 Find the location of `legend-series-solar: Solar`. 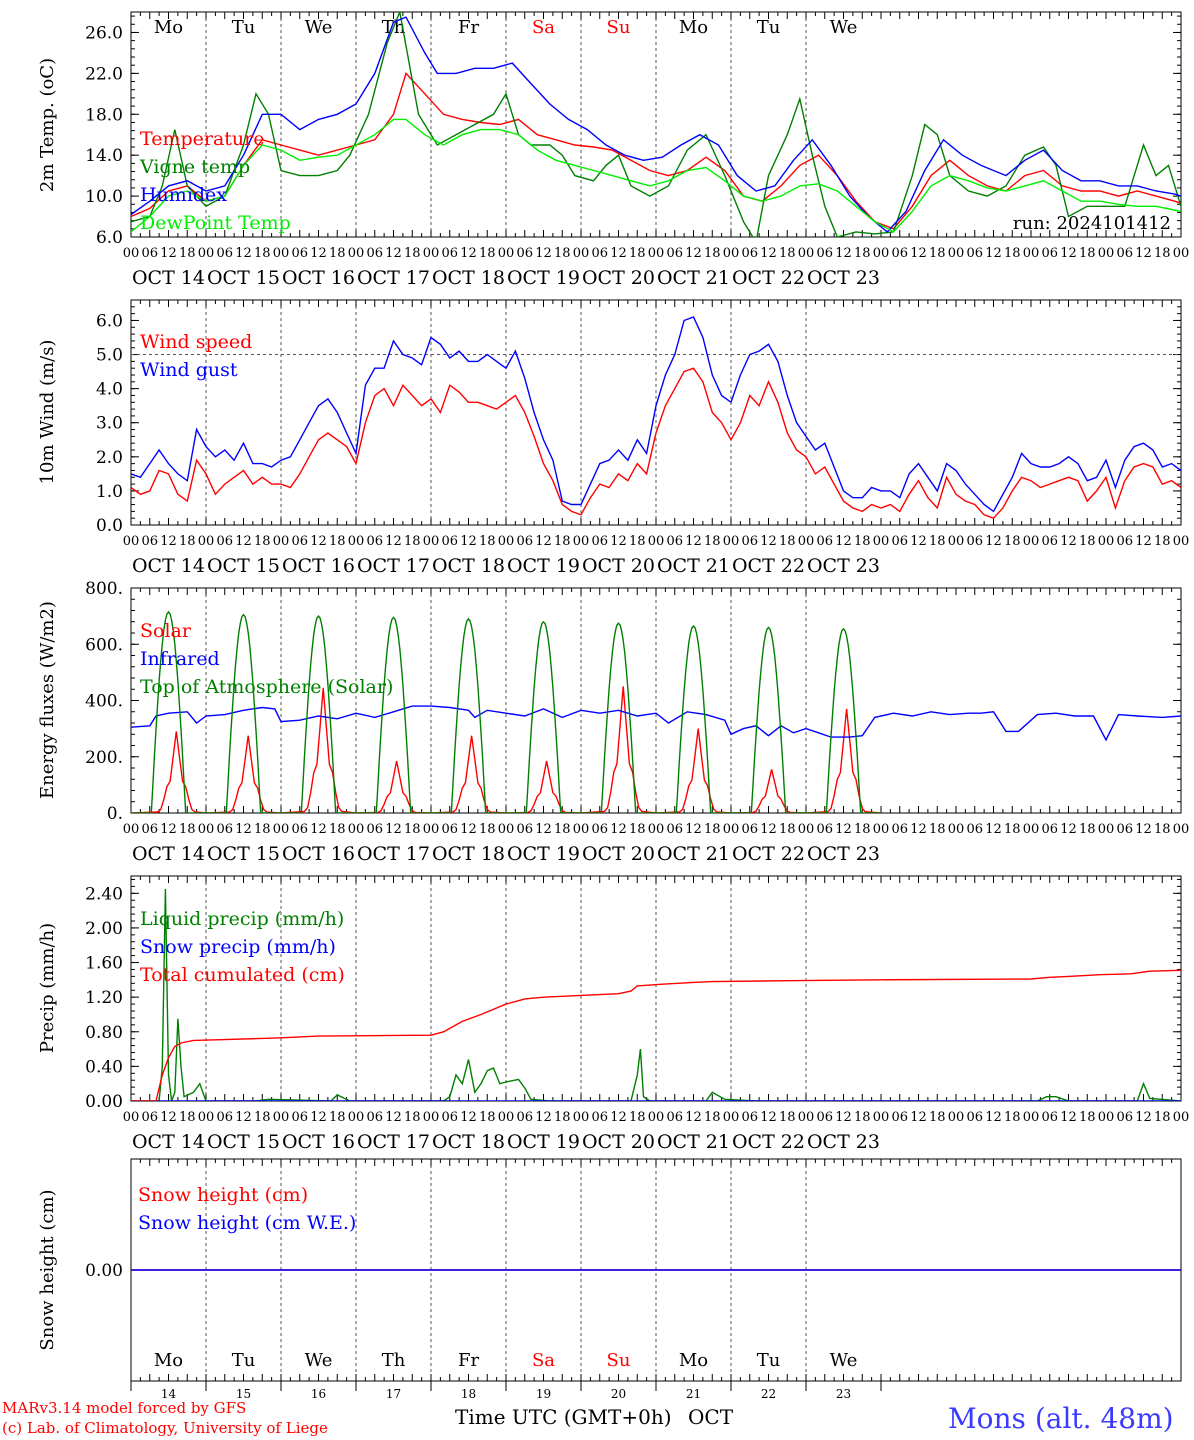

legend-series-solar: Solar is located at coordinates (166, 631).